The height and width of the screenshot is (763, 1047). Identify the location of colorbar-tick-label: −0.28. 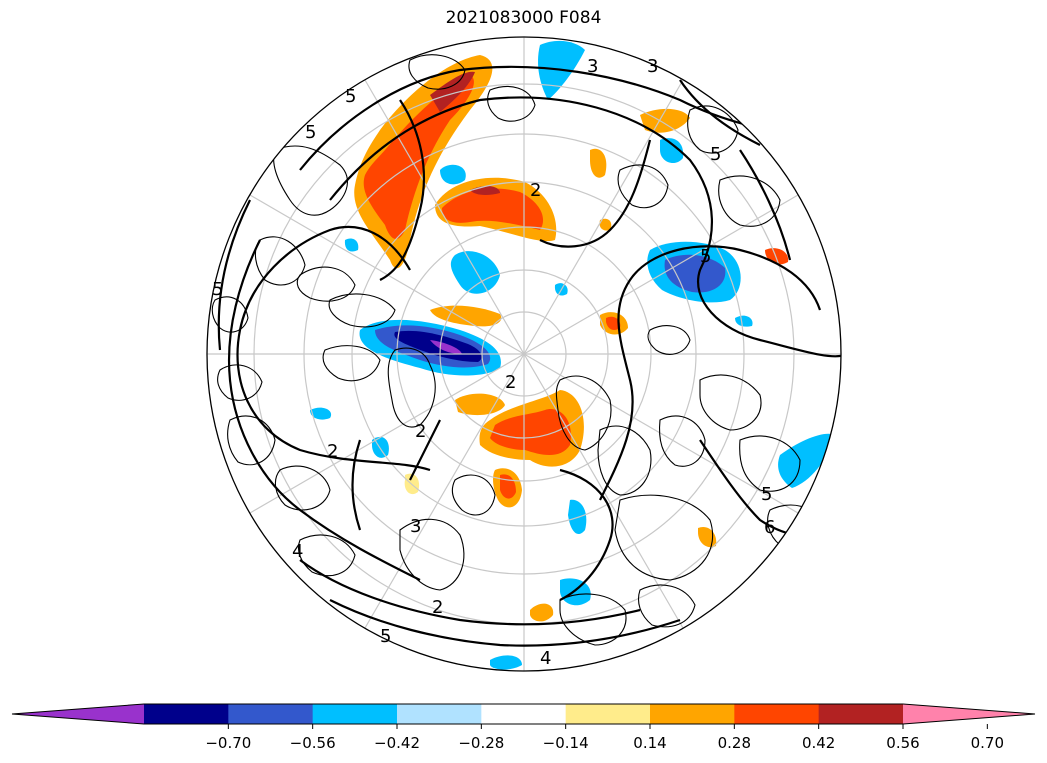
(481, 743).